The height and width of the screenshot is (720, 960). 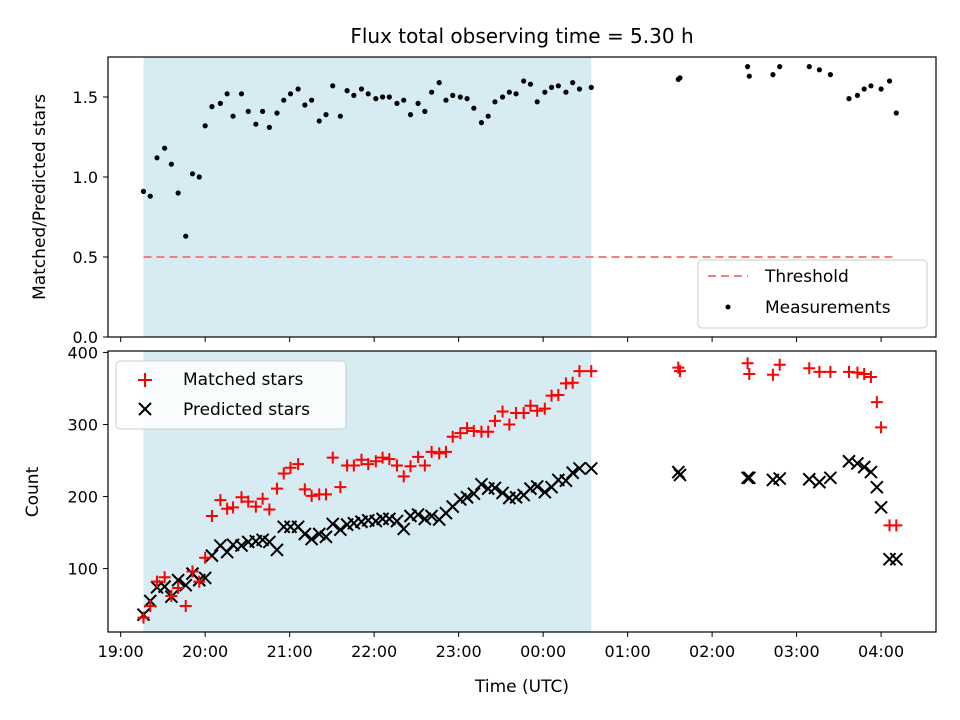 I want to click on x-tick-label: 23:00, so click(x=459, y=651).